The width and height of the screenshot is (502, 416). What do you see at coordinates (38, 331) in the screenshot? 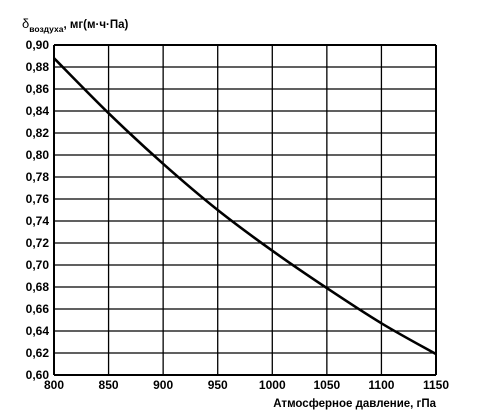
I see `y-tick-label: 0,64` at bounding box center [38, 331].